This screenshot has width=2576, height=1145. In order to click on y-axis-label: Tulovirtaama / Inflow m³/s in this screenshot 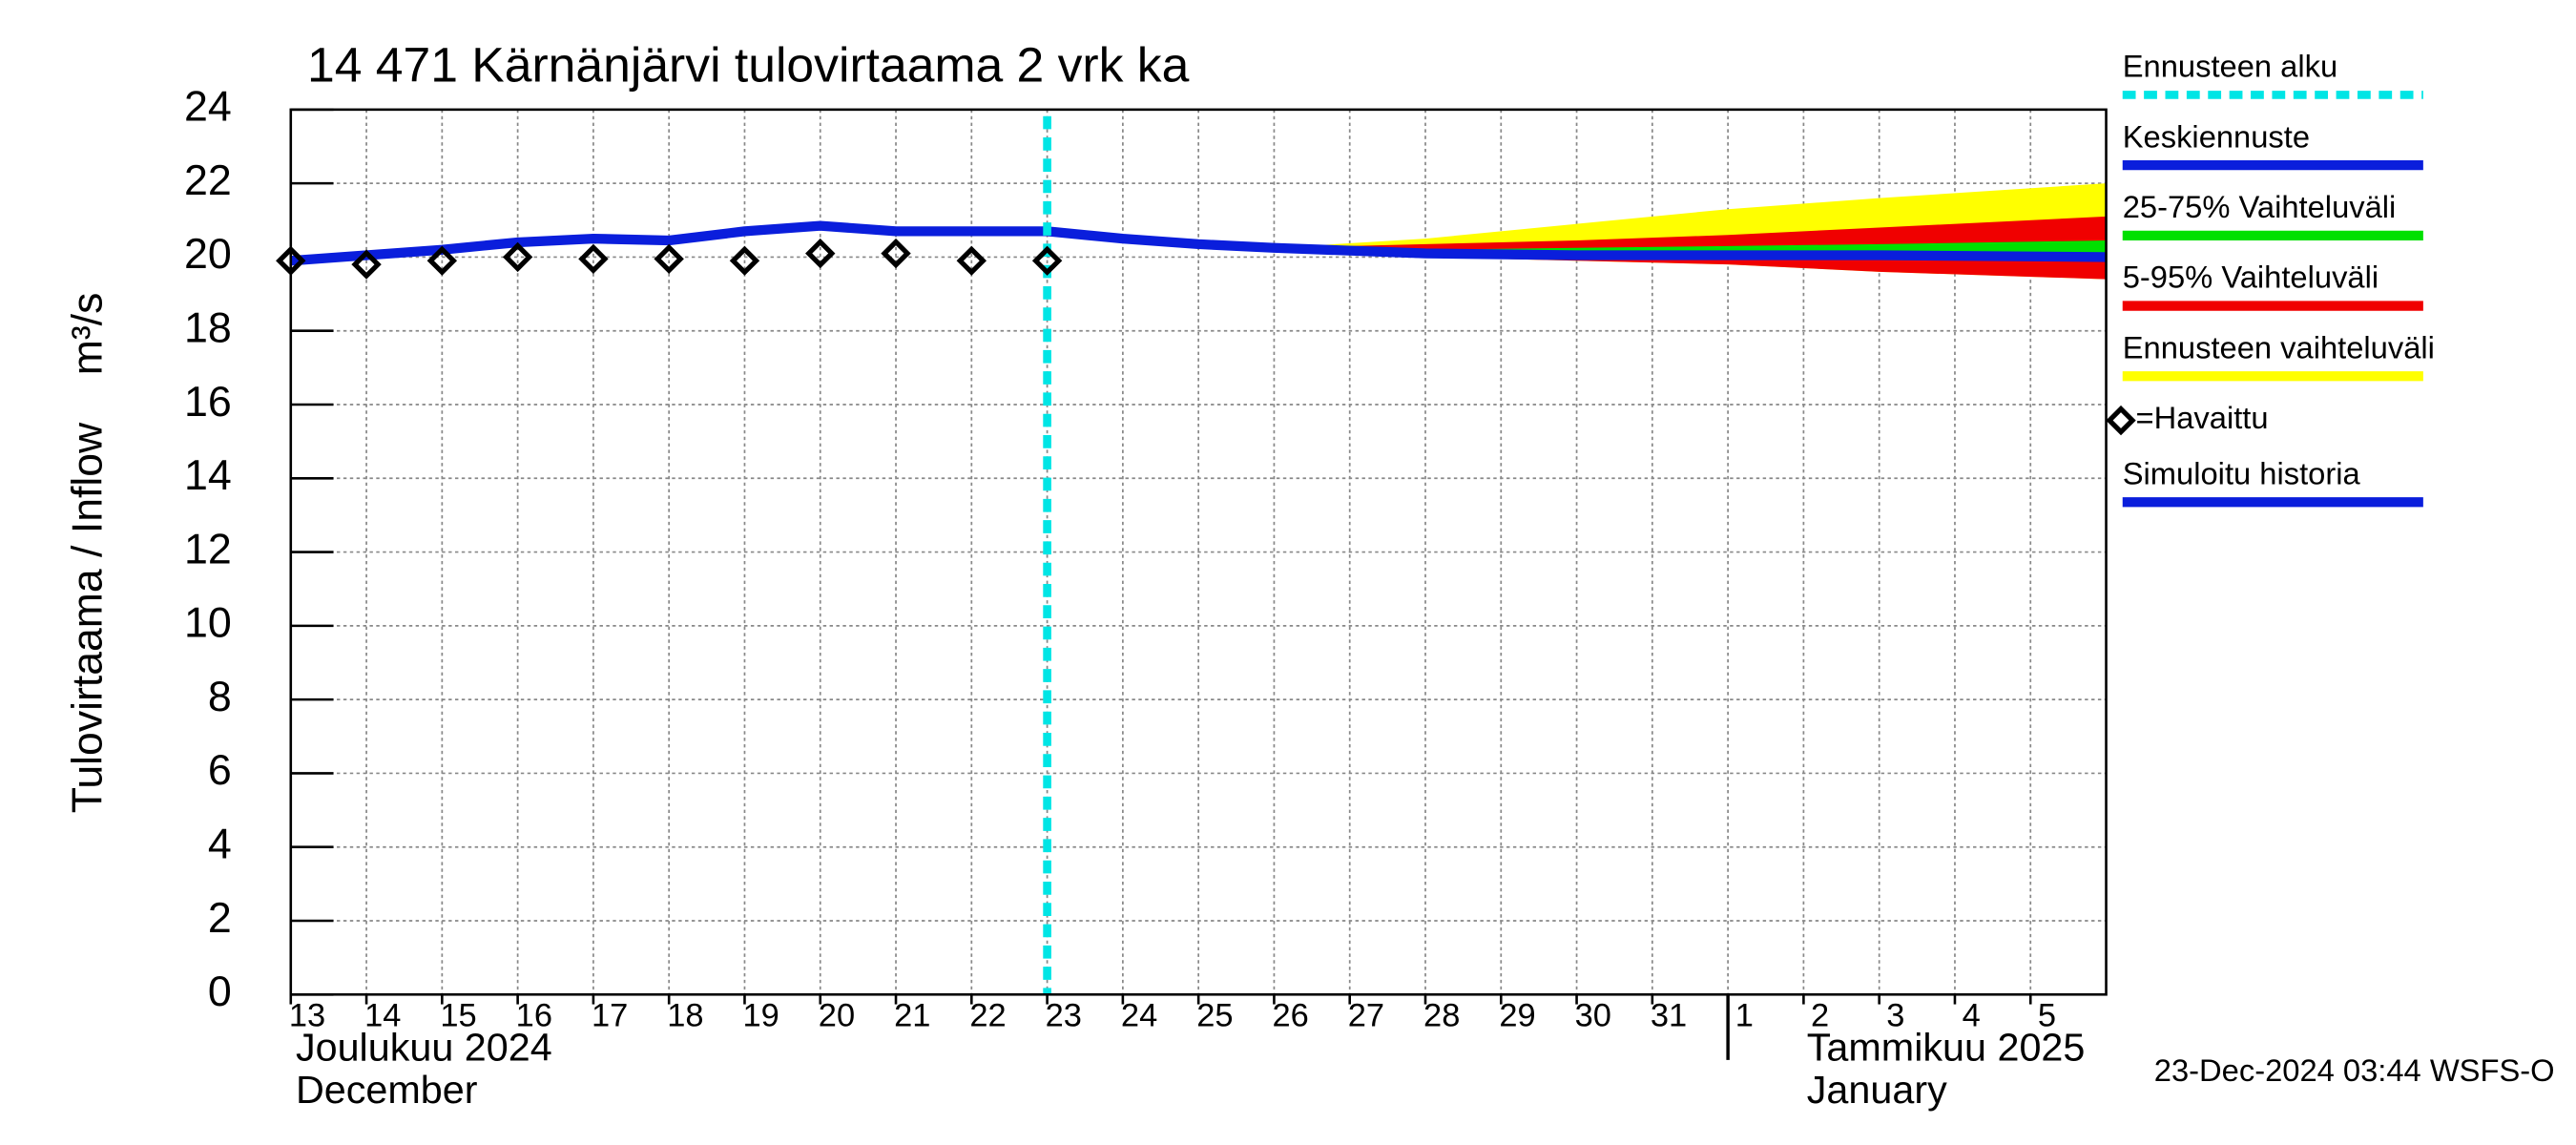, I will do `click(87, 553)`.